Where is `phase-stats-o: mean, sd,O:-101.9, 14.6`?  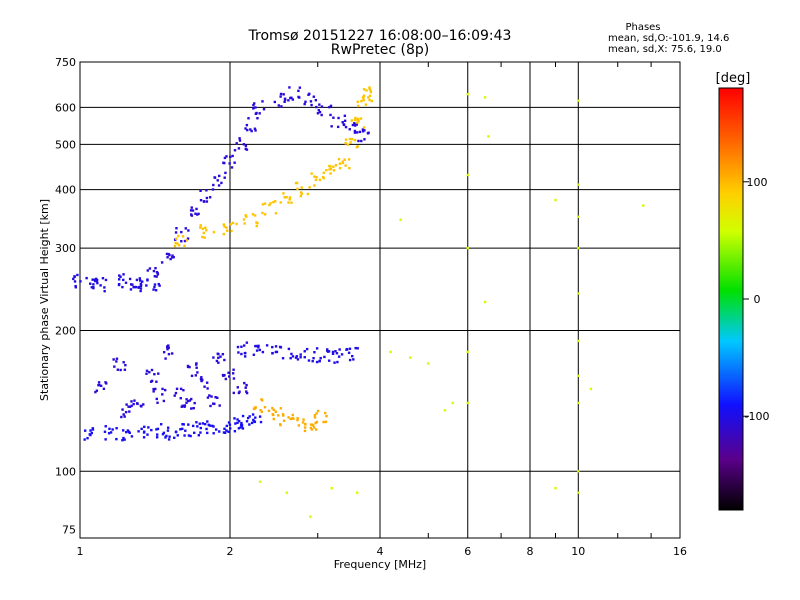 phase-stats-o: mean, sd,O:-101.9, 14.6 is located at coordinates (669, 38).